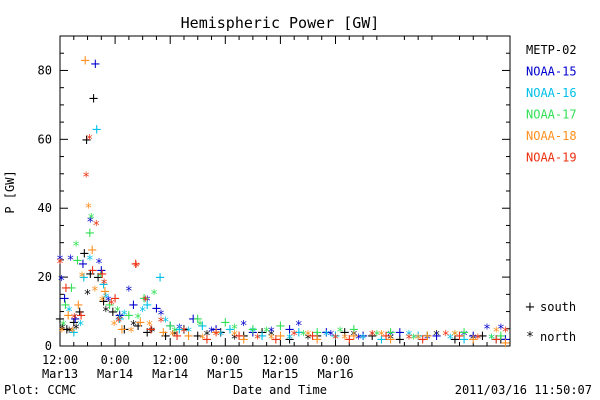 The width and height of the screenshot is (600, 400). What do you see at coordinates (335, 374) in the screenshot?
I see `x-tick-date: Mar16` at bounding box center [335, 374].